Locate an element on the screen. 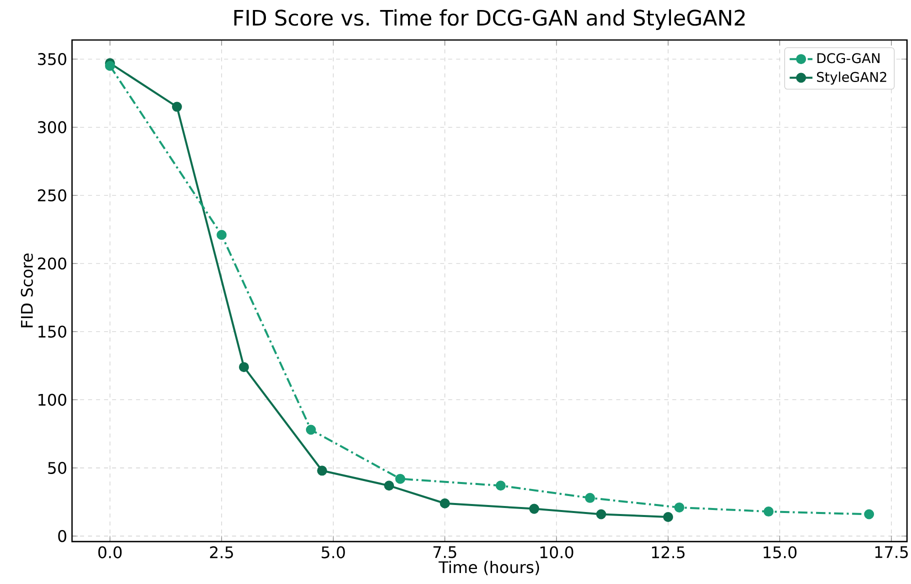 This screenshot has height=584, width=911. y-tick-label: 200 is located at coordinates (52, 263).